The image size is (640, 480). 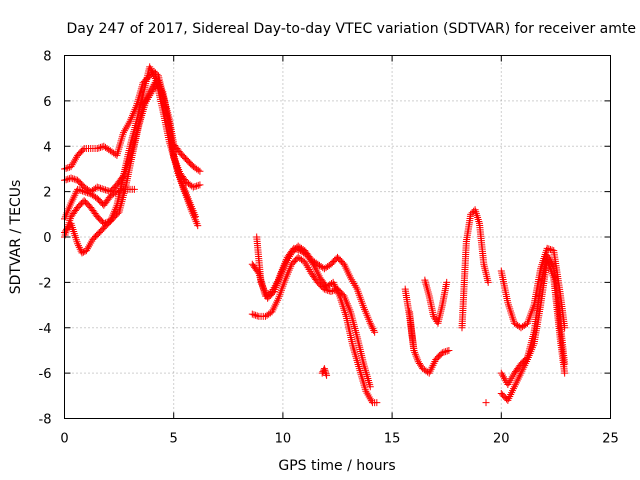 What do you see at coordinates (486, 403) in the screenshot?
I see `arc14-point` at bounding box center [486, 403].